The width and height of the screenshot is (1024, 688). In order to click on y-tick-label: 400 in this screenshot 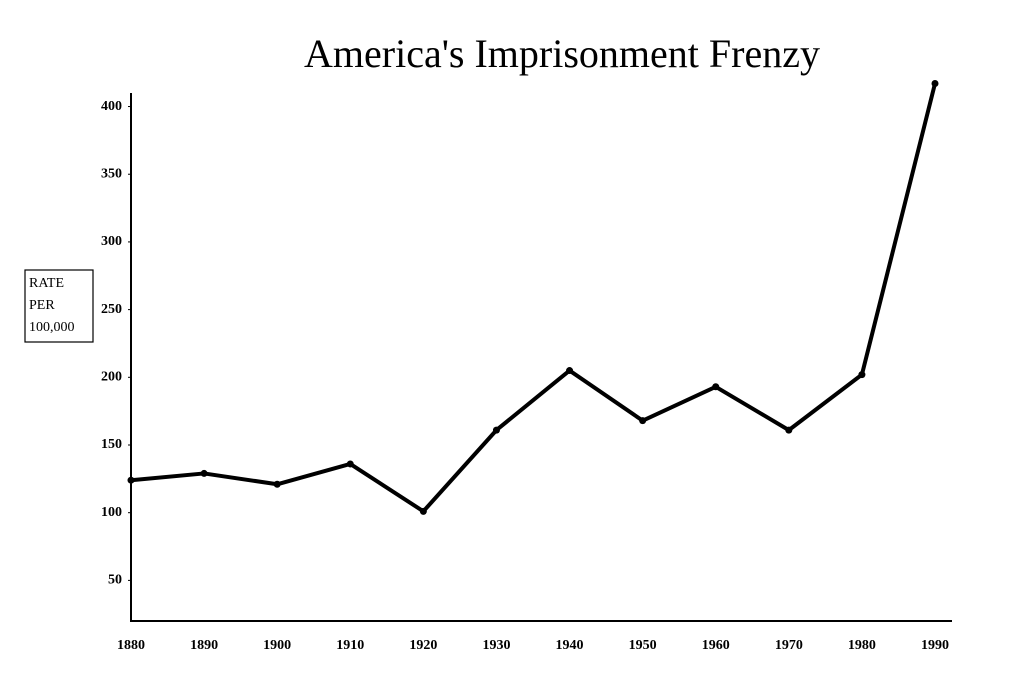, I will do `click(111, 106)`.